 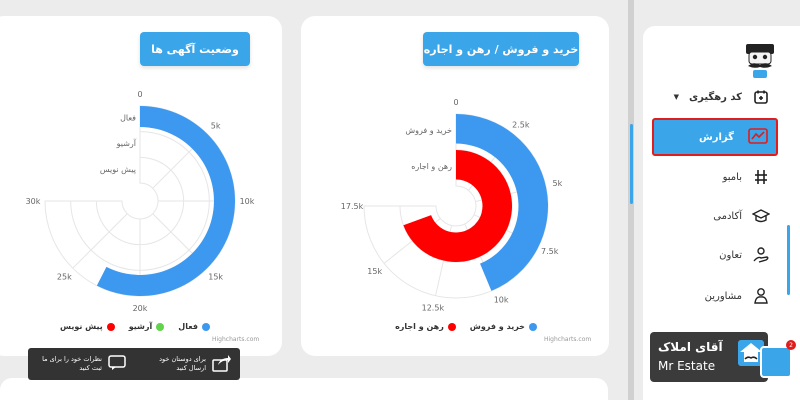 I want to click on legend-label-buy-sell: خرید و فروش, so click(x=497, y=326).